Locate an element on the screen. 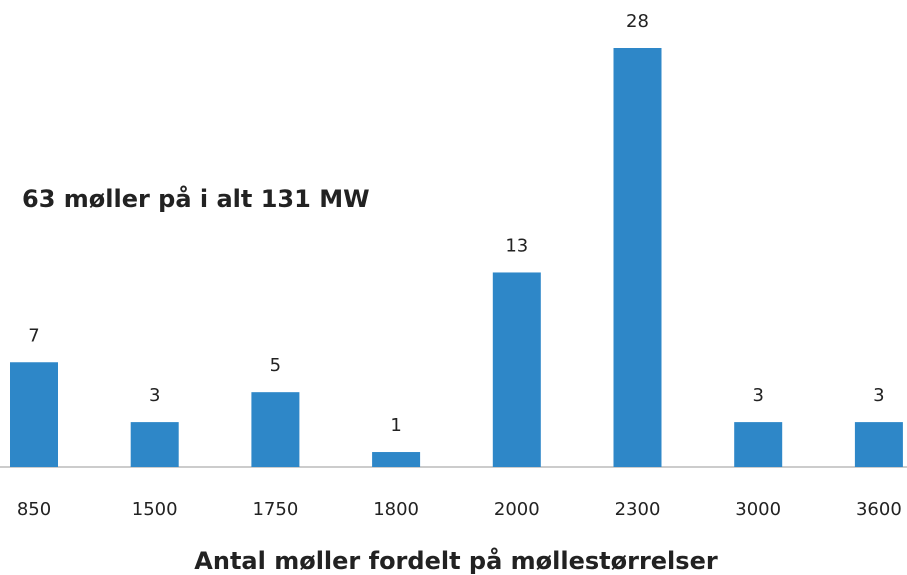 Image resolution: width=907 pixels, height=575 pixels. x-tick-label: 850 is located at coordinates (34, 509).